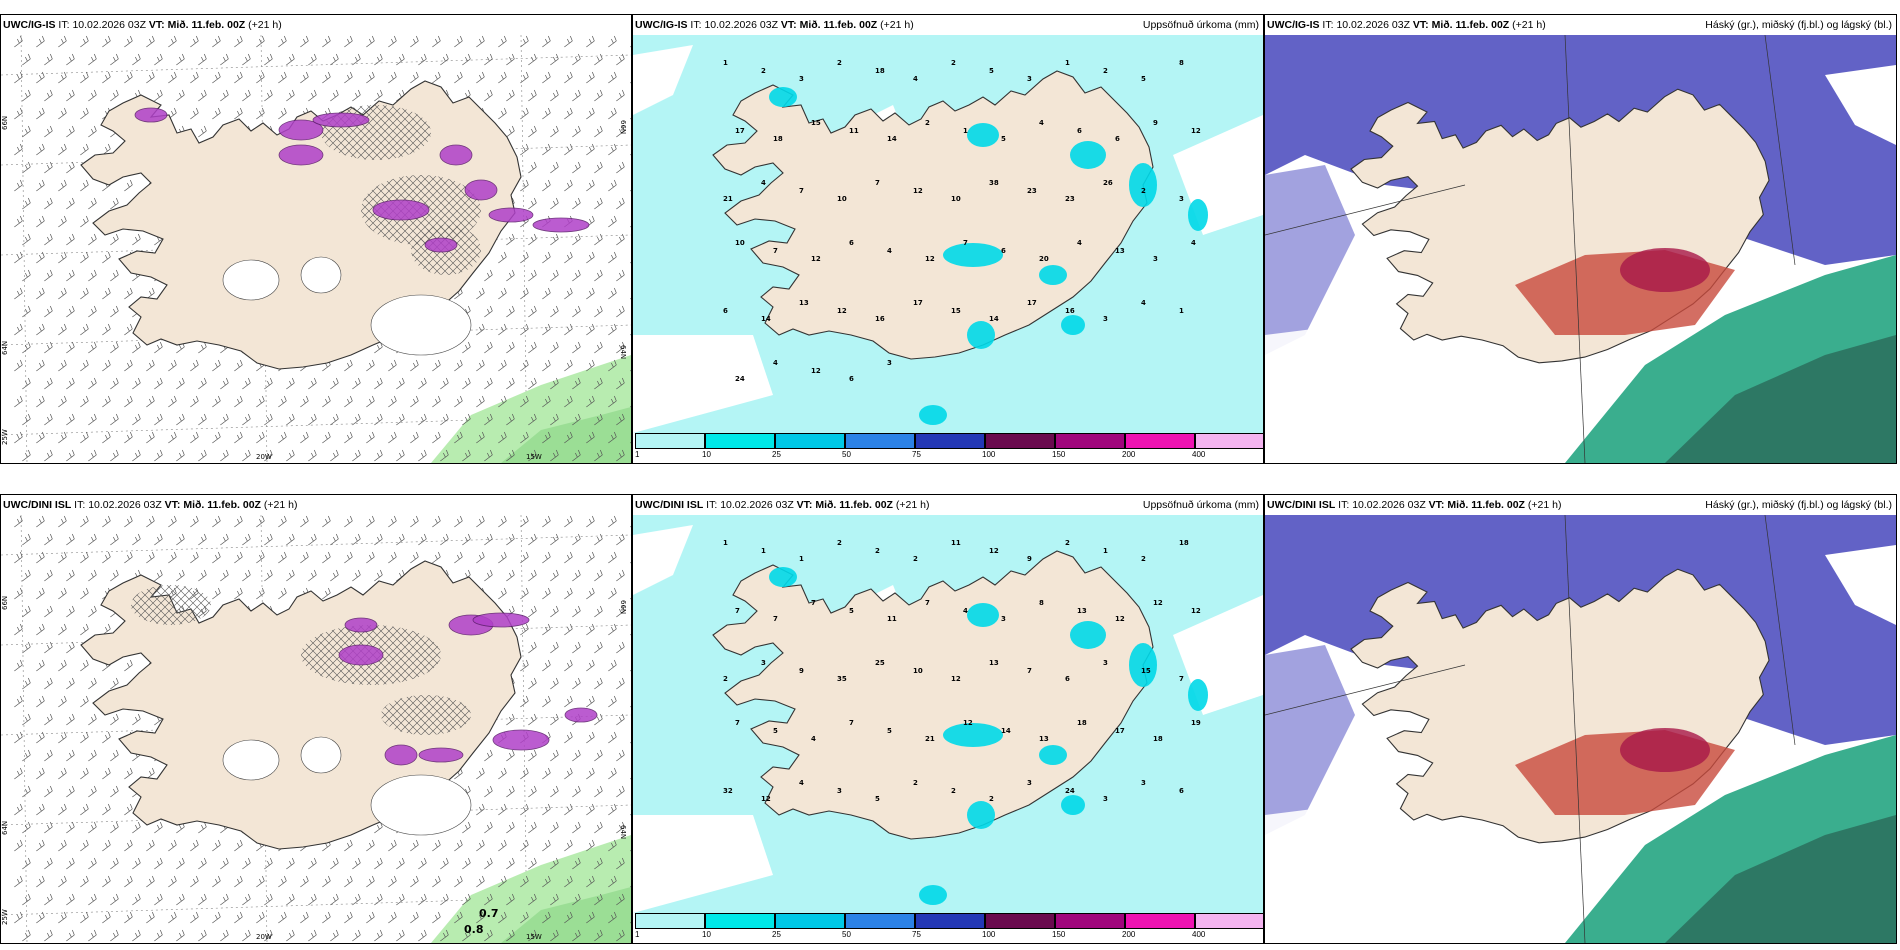 The height and width of the screenshot is (950, 1900). What do you see at coordinates (1059, 454) in the screenshot?
I see `colorbar-tick-label: 150` at bounding box center [1059, 454].